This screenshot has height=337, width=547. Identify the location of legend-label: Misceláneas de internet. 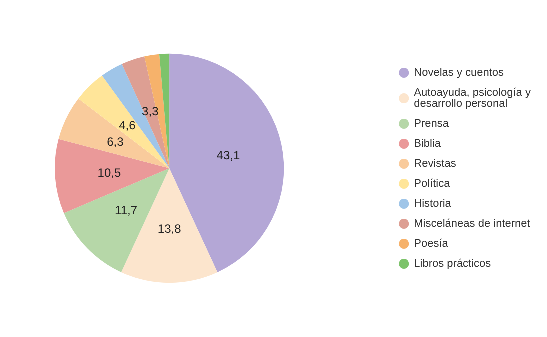
(472, 224).